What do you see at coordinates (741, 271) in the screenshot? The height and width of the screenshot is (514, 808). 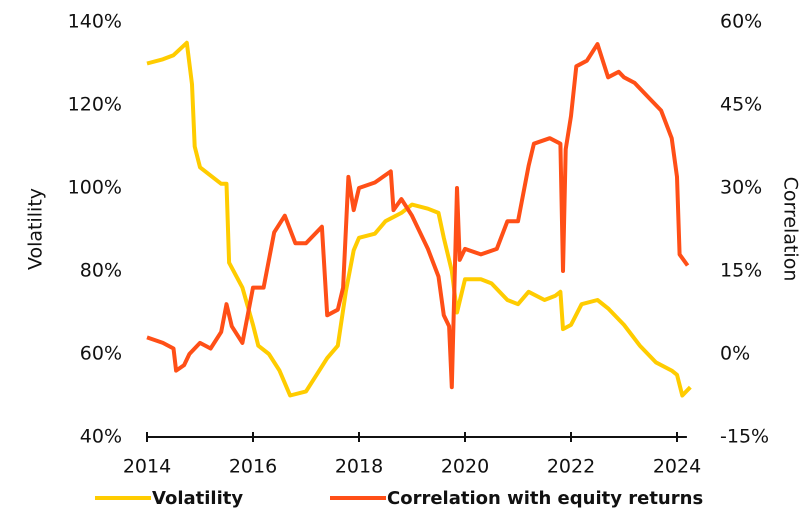 I see `y2-tick-label: 15%` at bounding box center [741, 271].